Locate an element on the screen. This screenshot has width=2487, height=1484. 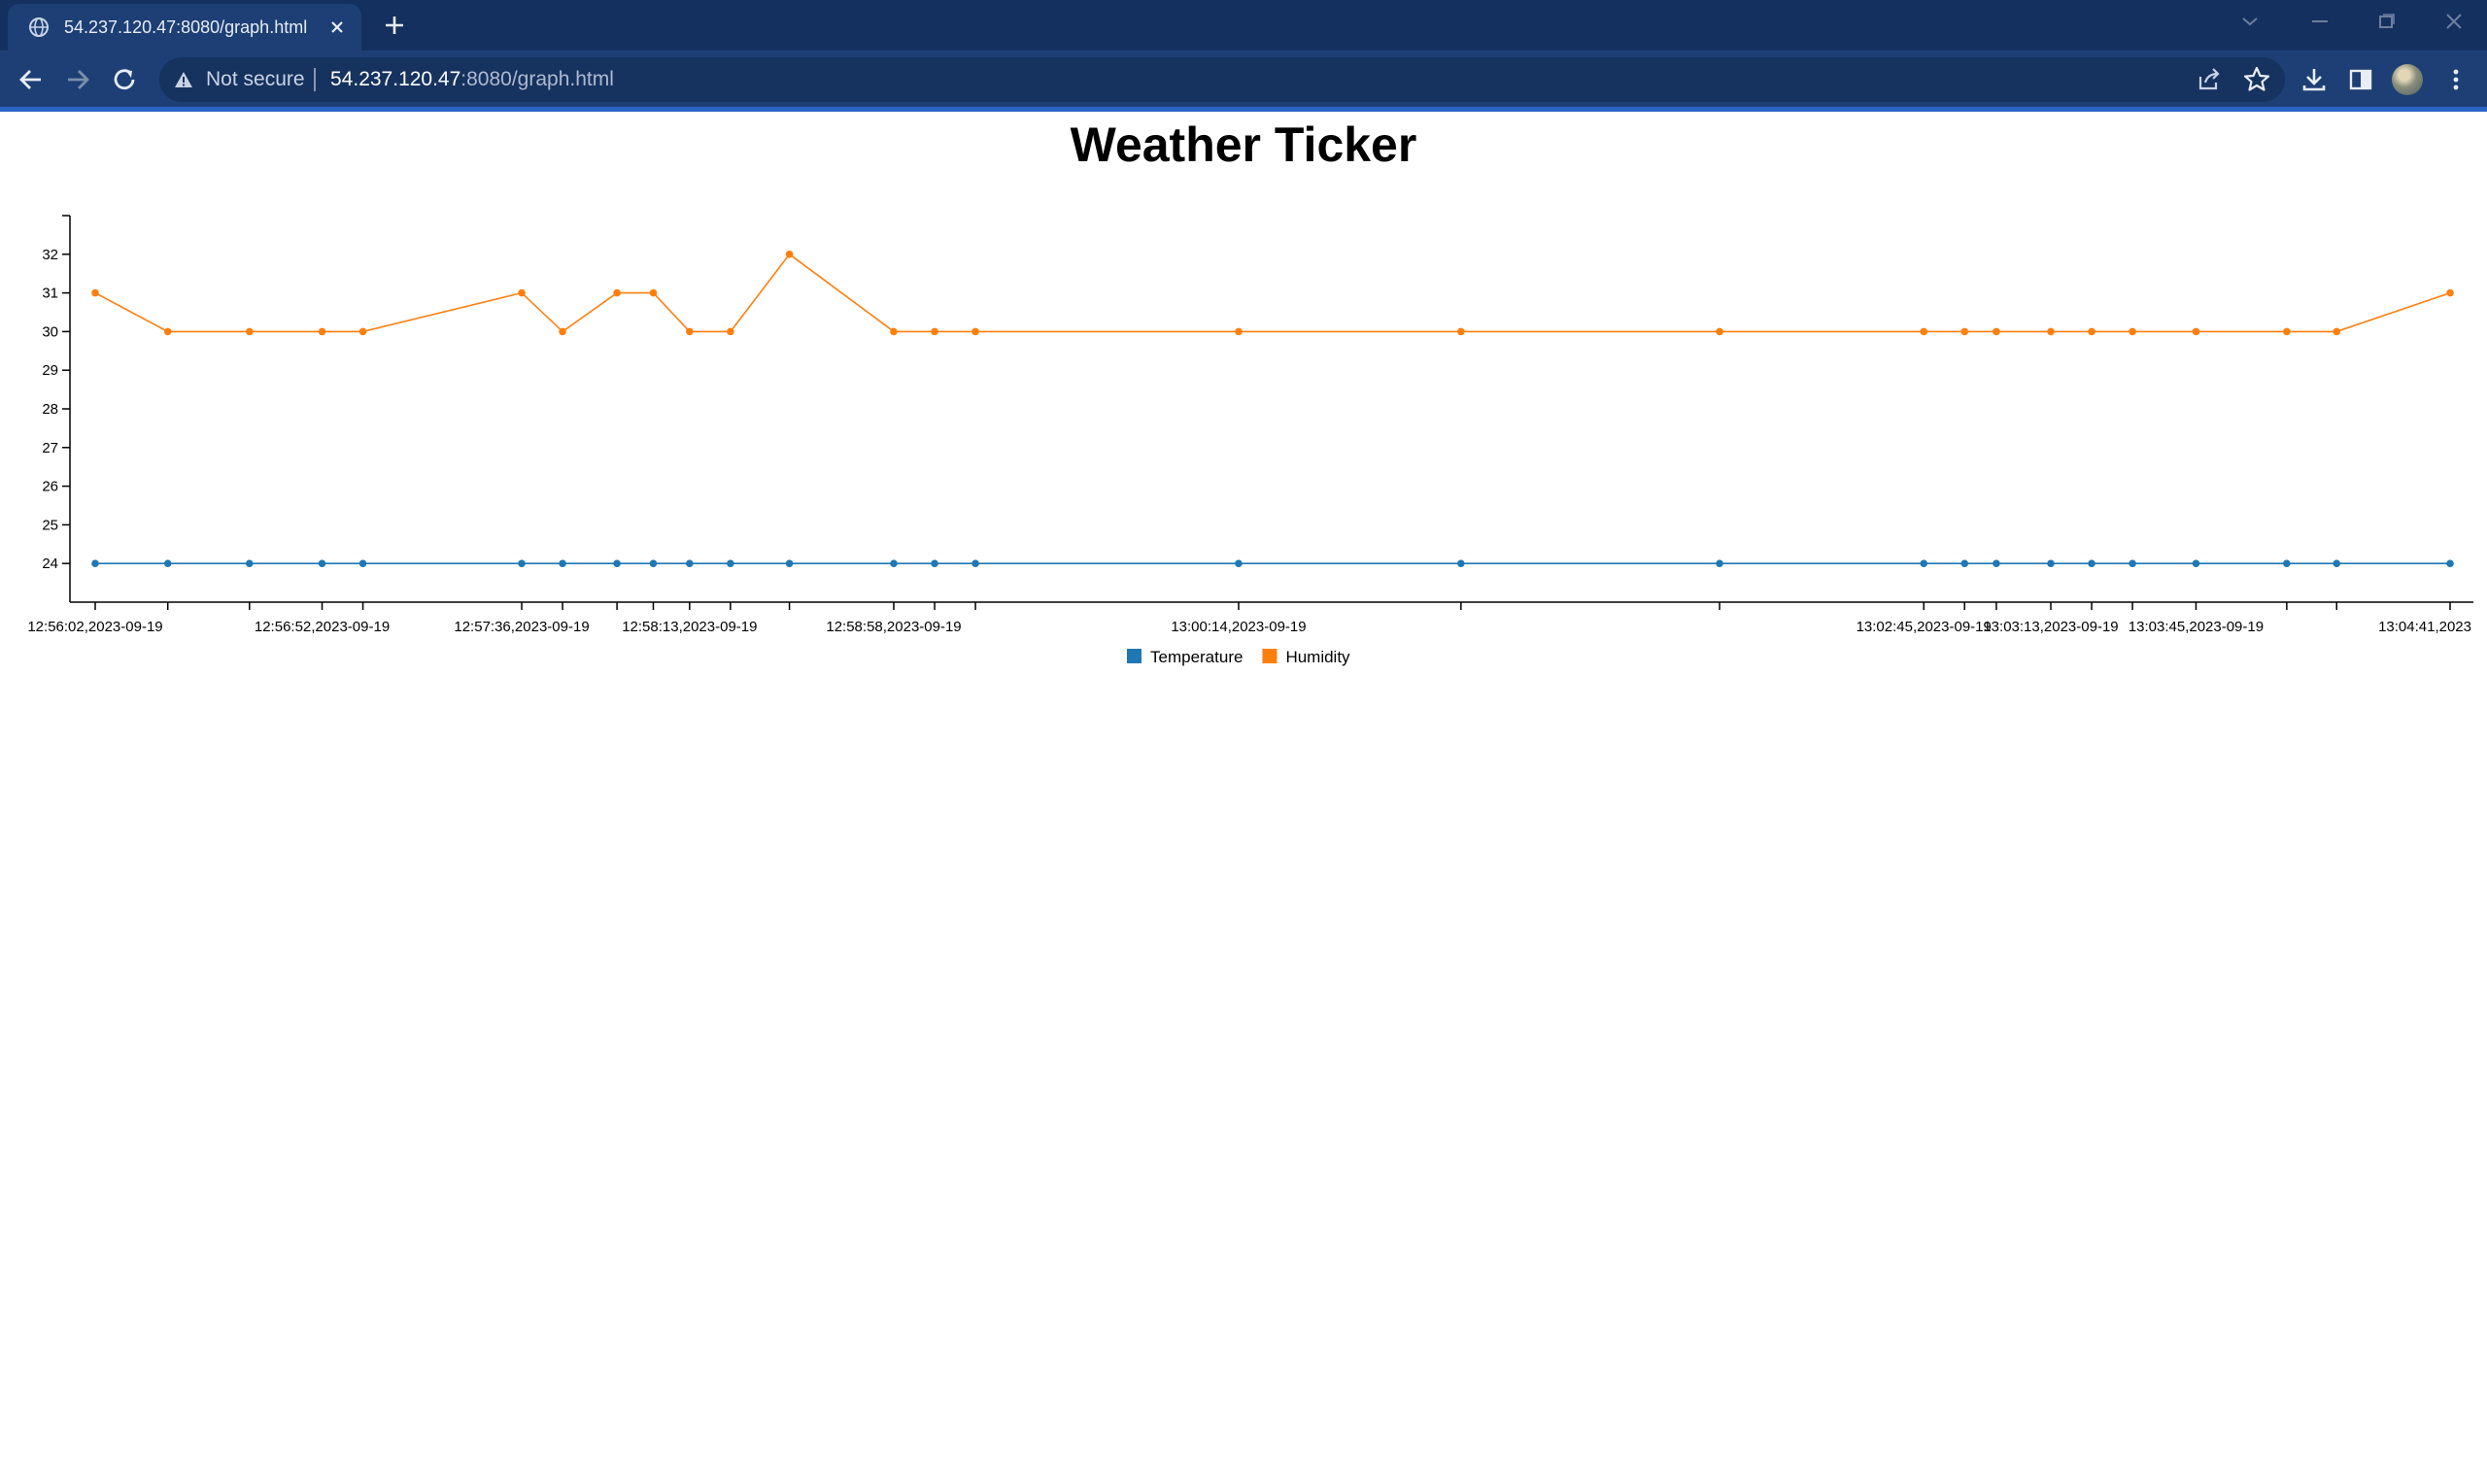
security-status-label: Not secure is located at coordinates (255, 79).